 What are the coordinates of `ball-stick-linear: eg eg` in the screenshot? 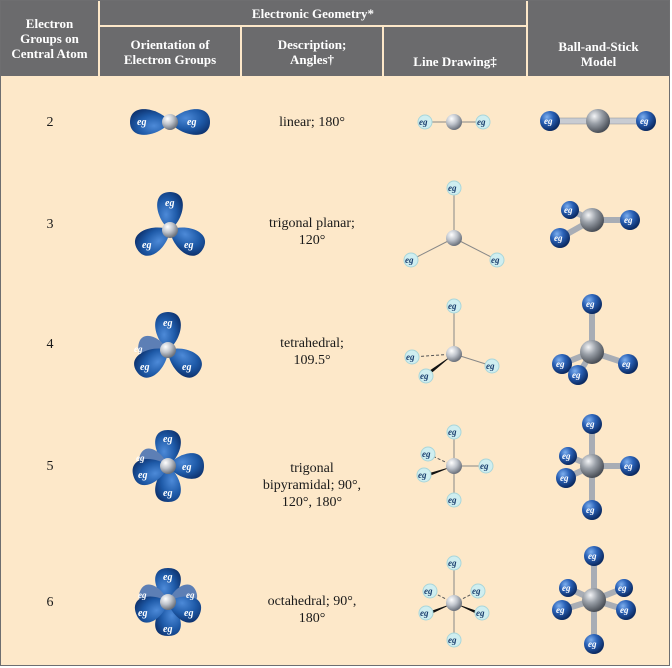 It's located at (598, 121).